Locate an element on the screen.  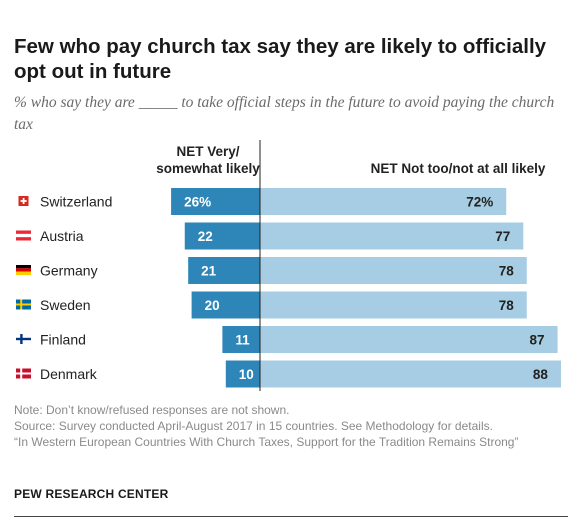
bar-likely-denmark is located at coordinates (242, 374).